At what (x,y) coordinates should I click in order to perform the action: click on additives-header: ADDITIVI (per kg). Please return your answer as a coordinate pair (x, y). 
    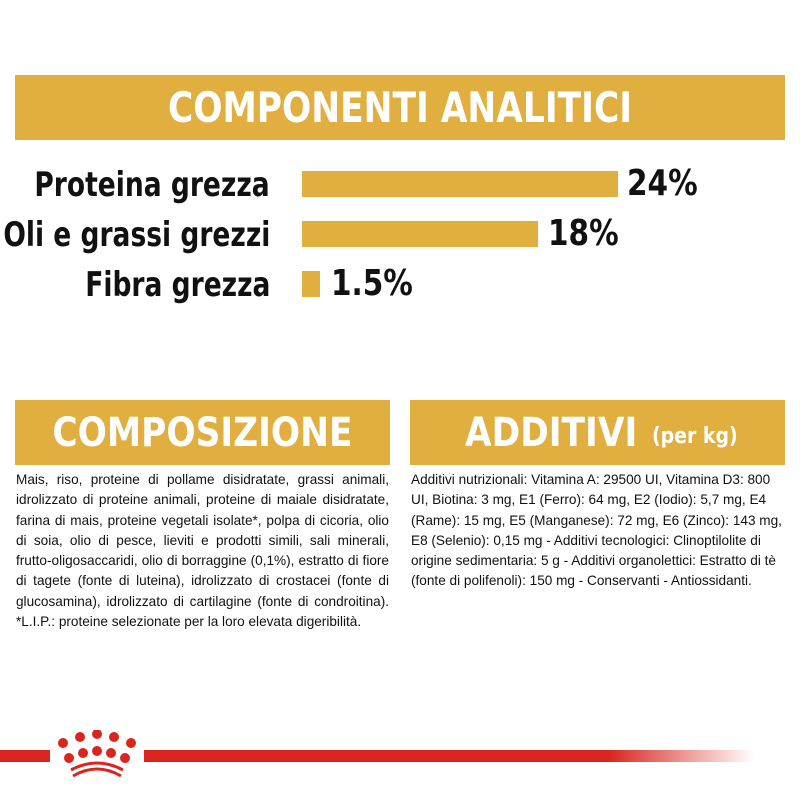
    Looking at the image, I should click on (597, 432).